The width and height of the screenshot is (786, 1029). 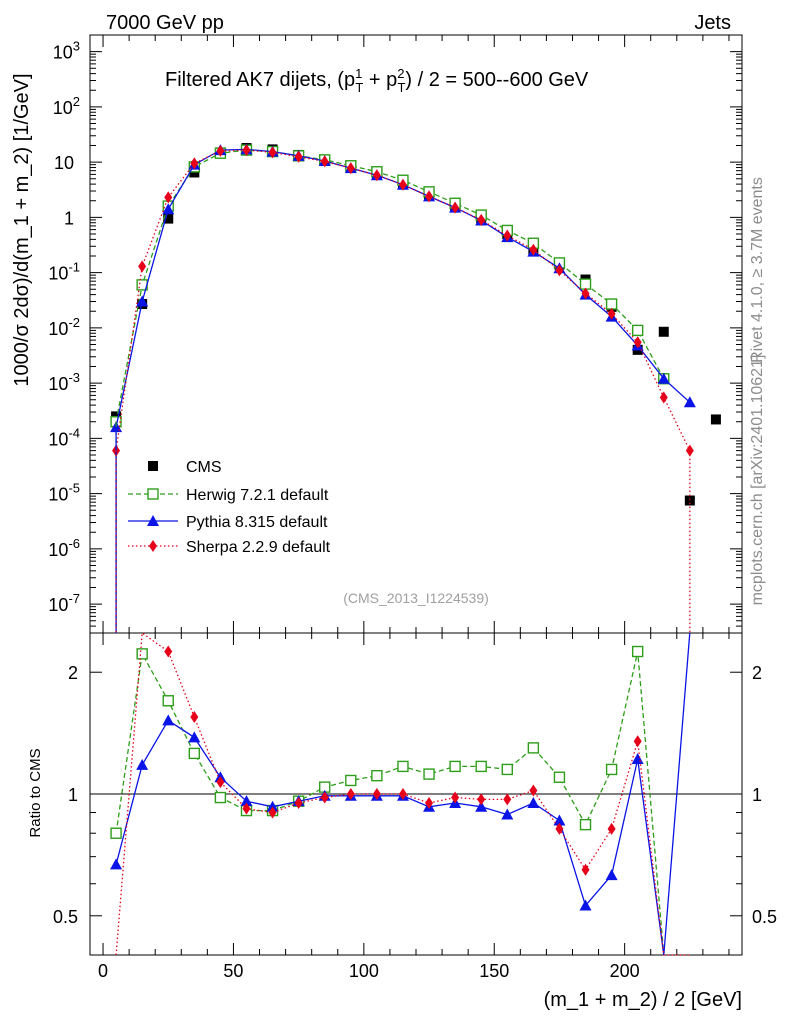 I want to click on plot-title-sub1: T, so click(x=359, y=87).